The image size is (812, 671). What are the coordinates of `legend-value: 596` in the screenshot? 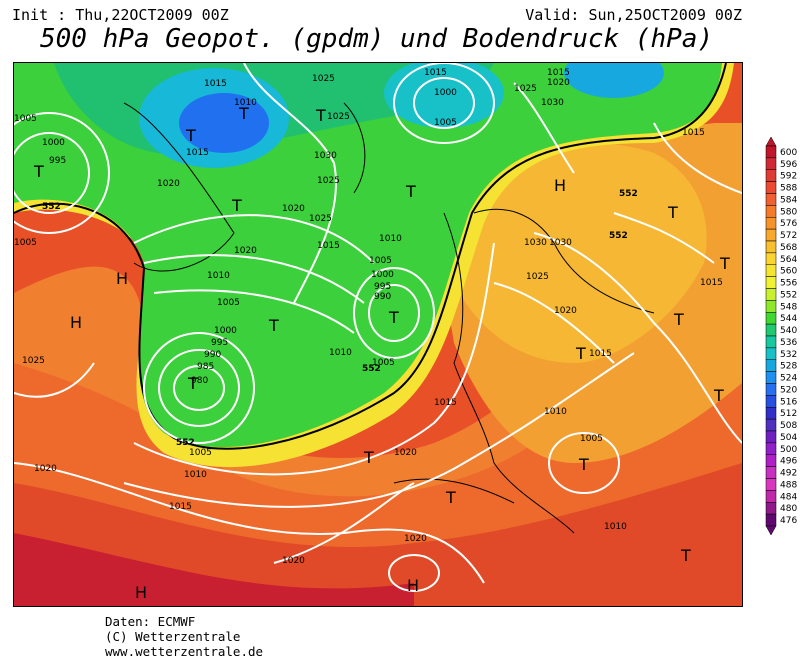 It's located at (788, 165).